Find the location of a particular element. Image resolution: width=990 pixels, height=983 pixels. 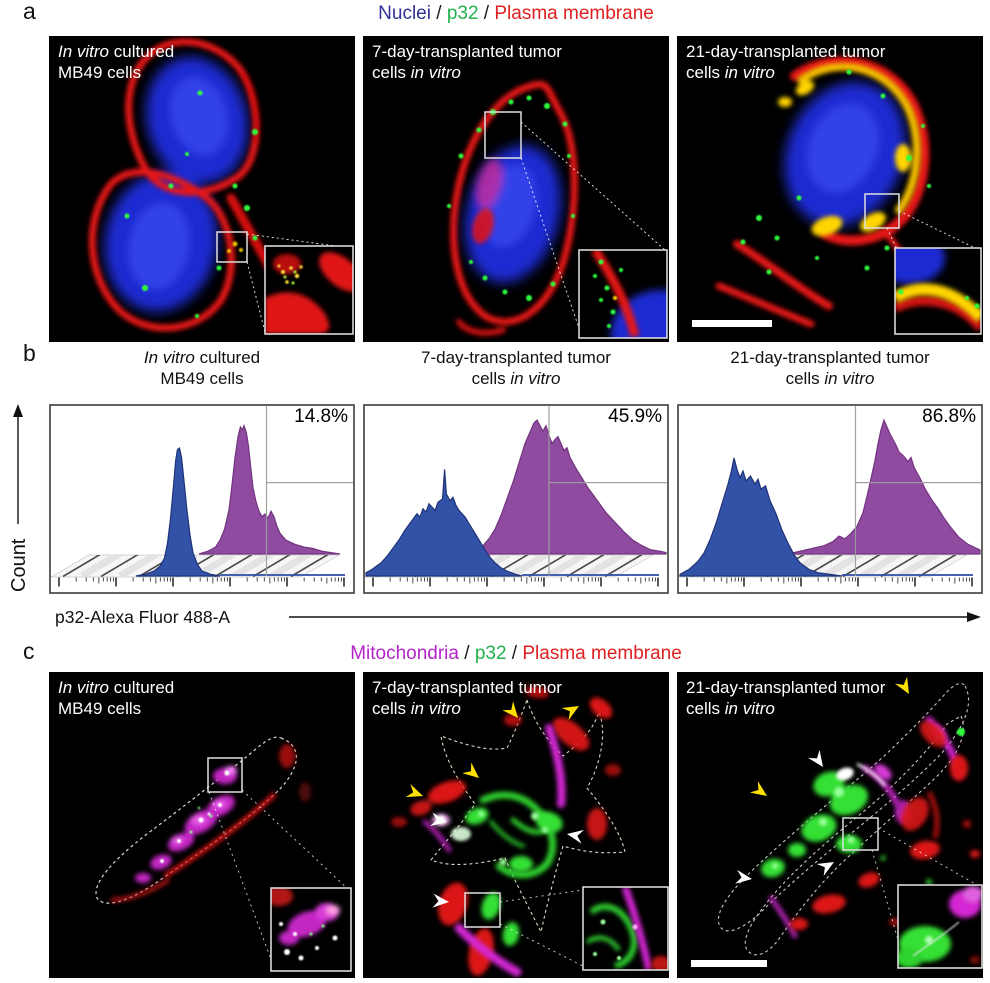

histogram-plot-invitro: 14.8% is located at coordinates (202, 499).